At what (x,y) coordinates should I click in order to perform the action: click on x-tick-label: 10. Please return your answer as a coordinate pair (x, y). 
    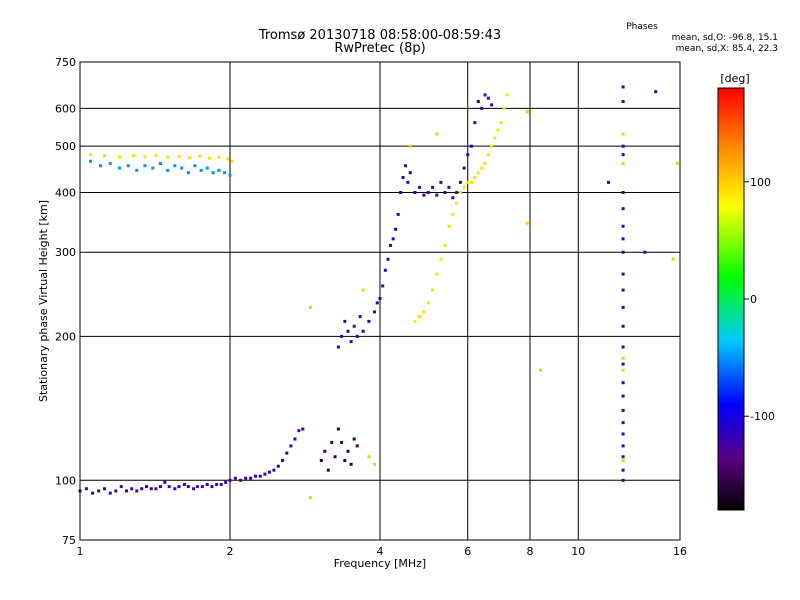
    Looking at the image, I should click on (578, 551).